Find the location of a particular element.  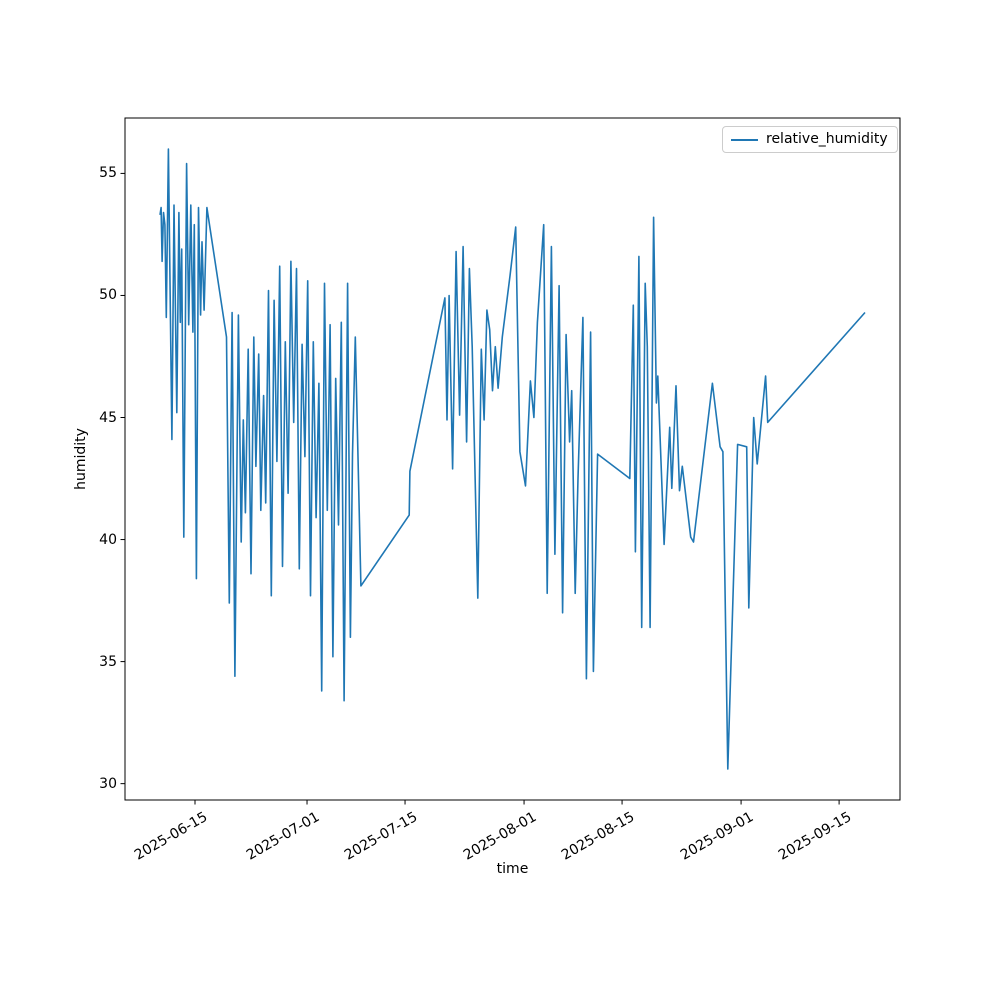

legend: relative_humidity is located at coordinates (810, 139).